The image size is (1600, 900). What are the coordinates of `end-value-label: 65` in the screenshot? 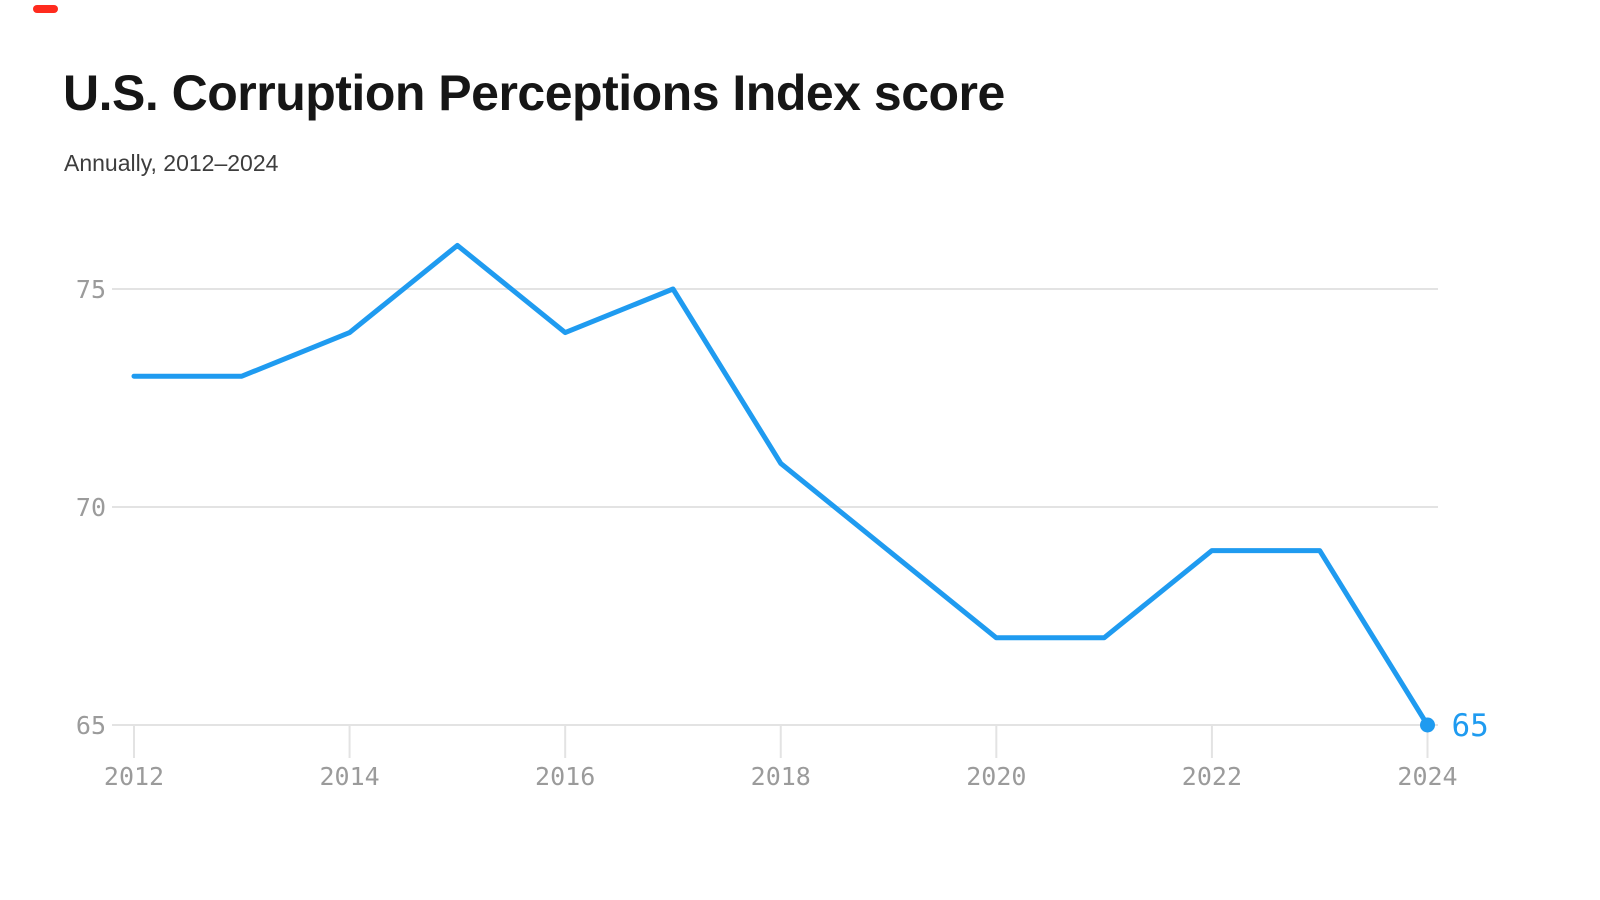 It's located at (1470, 726).